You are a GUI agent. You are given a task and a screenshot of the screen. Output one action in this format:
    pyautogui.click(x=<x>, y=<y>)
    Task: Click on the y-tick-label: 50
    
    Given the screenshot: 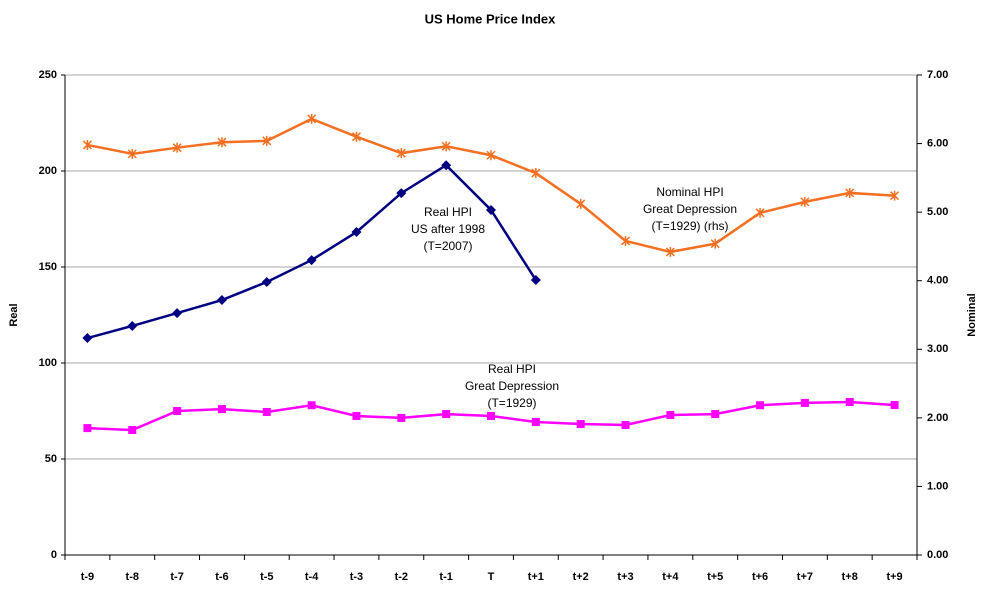 What is the action you would take?
    pyautogui.click(x=51, y=459)
    